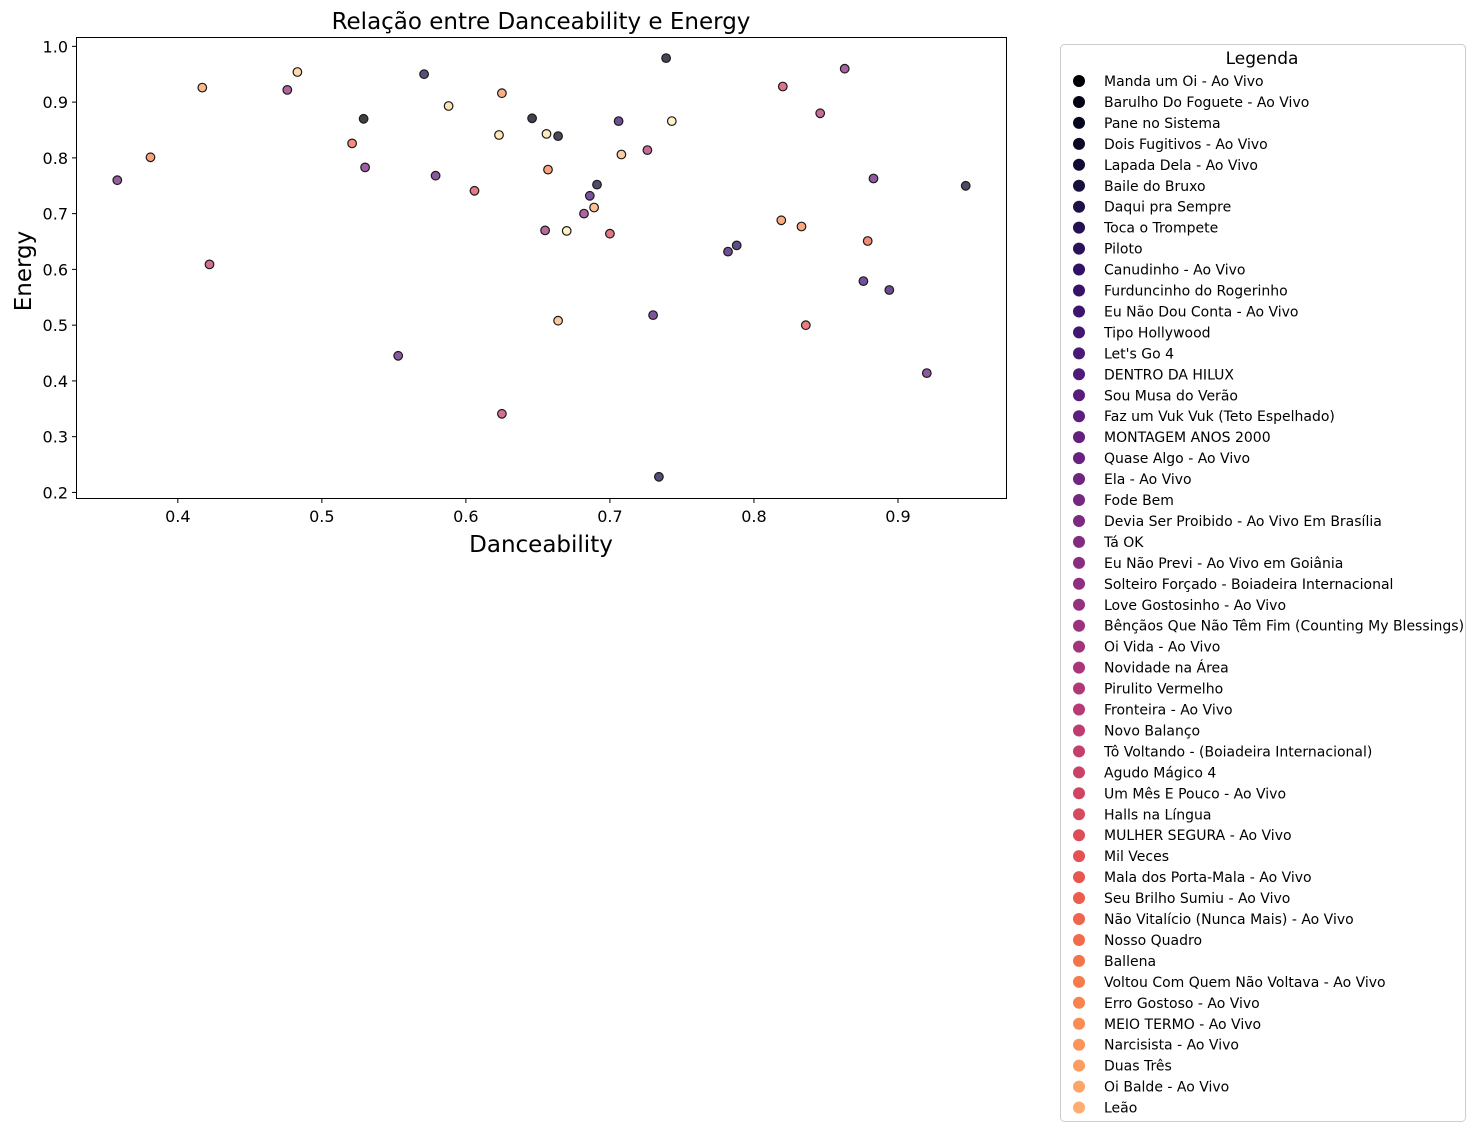  What do you see at coordinates (1130, 962) in the screenshot?
I see `legend-label: Ballena` at bounding box center [1130, 962].